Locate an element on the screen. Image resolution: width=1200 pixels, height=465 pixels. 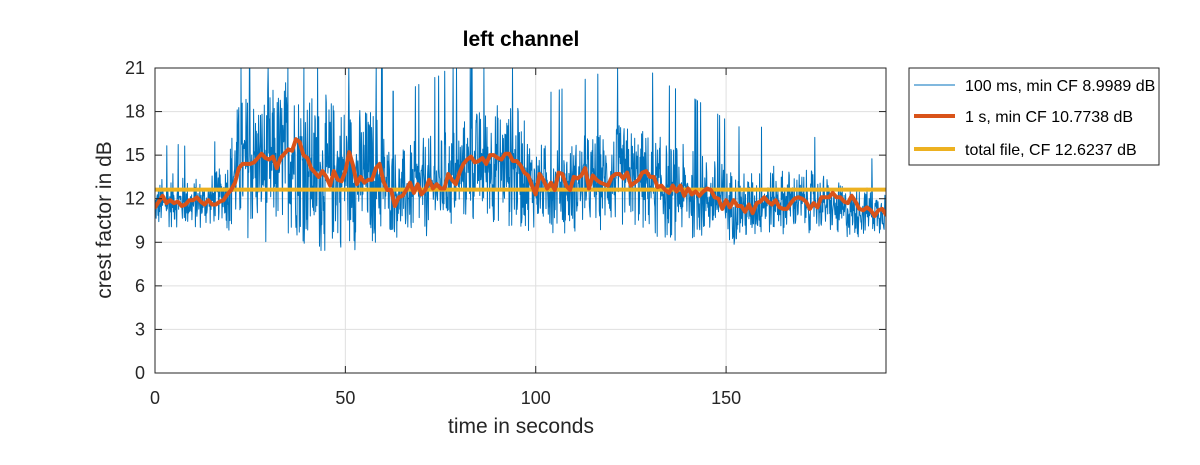
x-tick-label: 50 is located at coordinates (345, 398).